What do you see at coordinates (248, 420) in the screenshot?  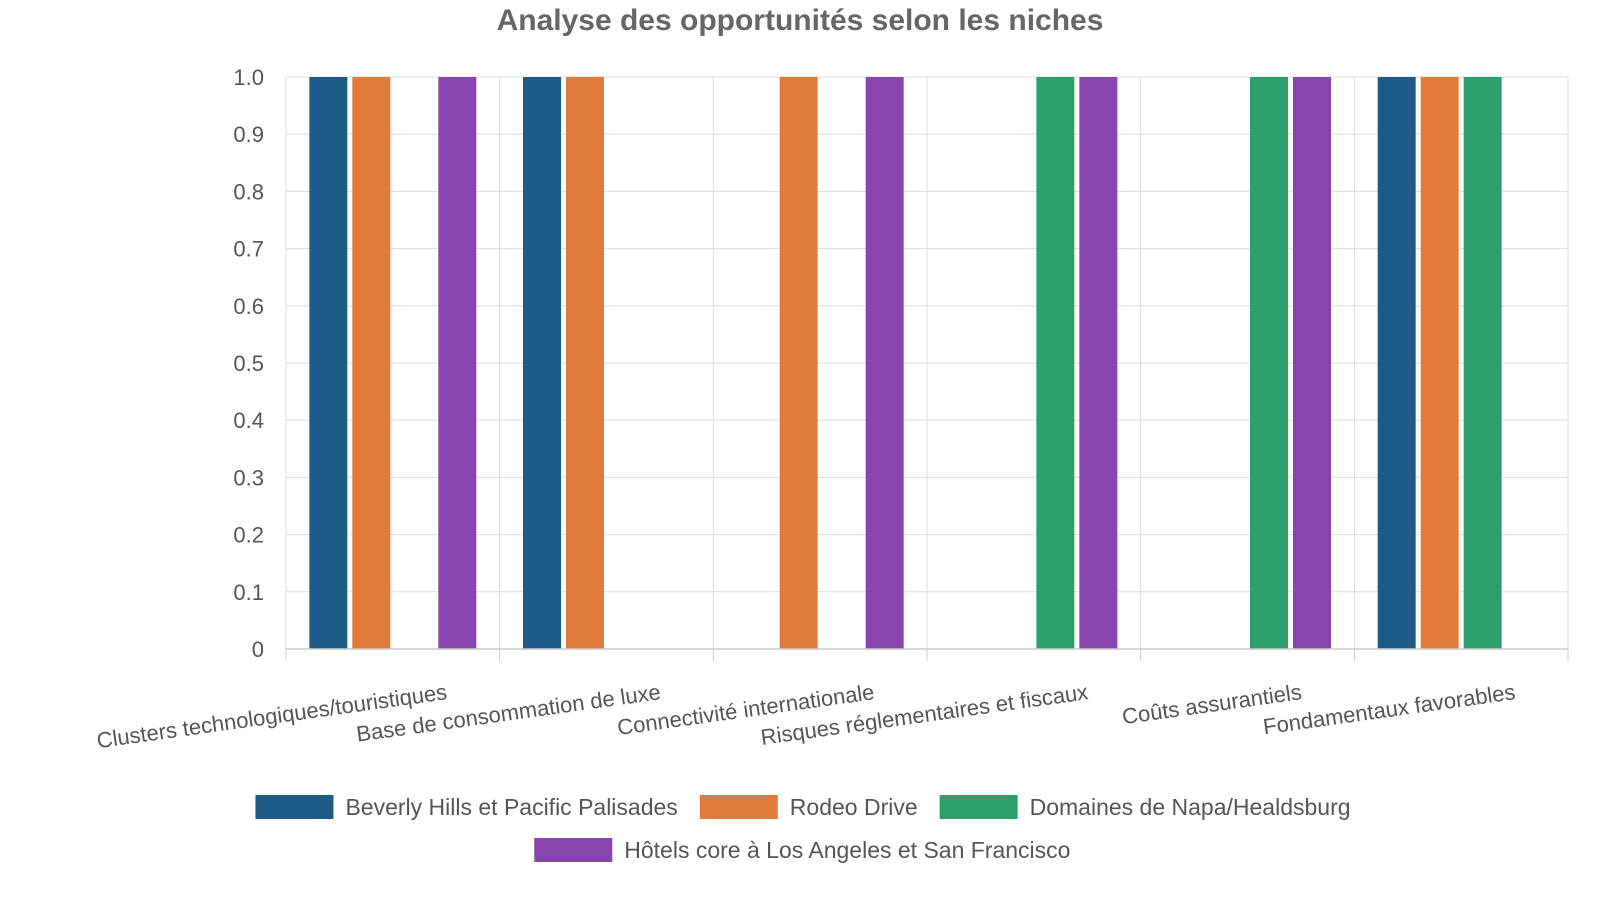 I see `y-tick-label: 0.4` at bounding box center [248, 420].